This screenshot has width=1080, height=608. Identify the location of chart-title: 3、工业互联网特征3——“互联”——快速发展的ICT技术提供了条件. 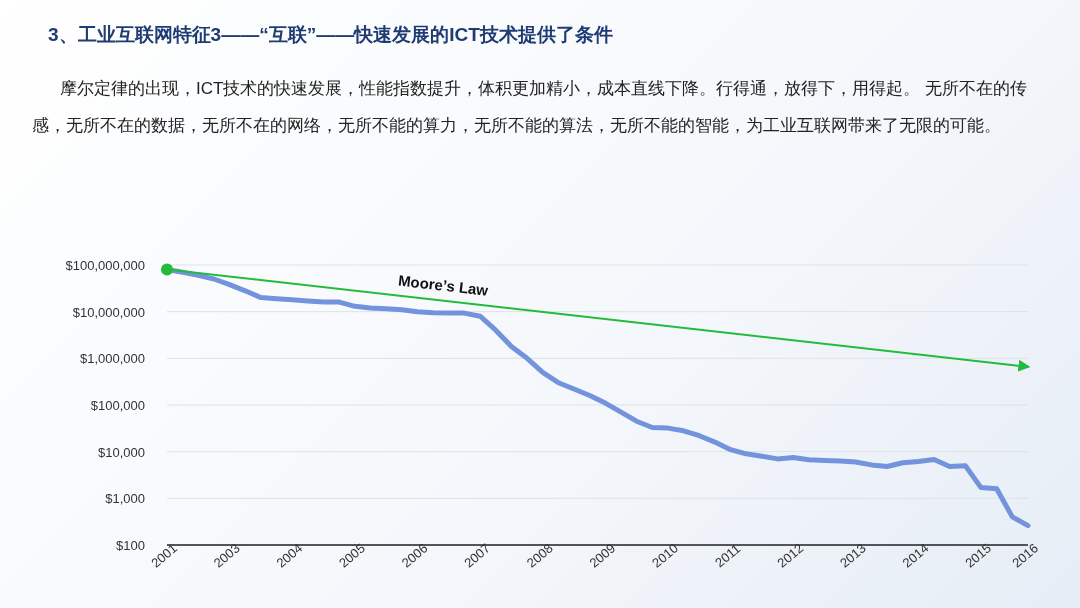
(330, 35).